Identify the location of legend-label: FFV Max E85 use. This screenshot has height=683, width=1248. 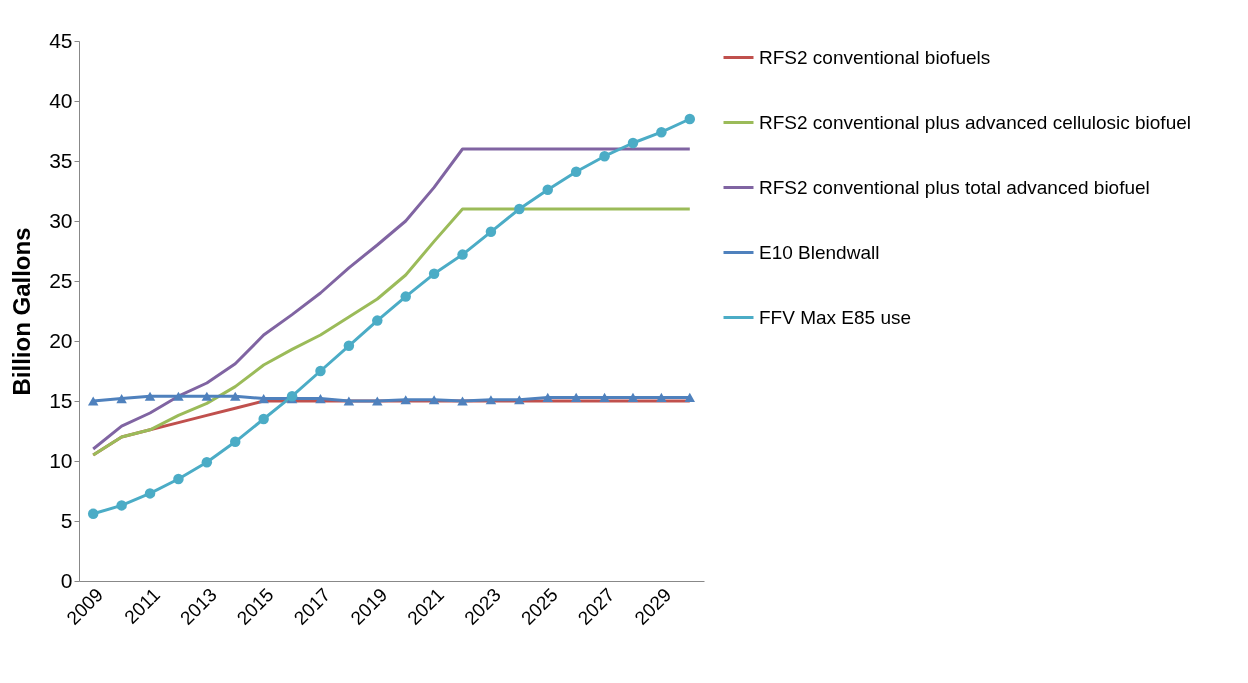
(835, 317).